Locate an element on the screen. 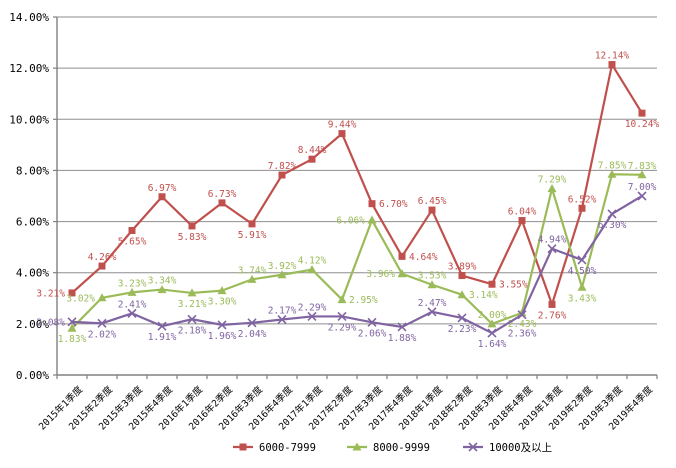  data-label: 6.06% is located at coordinates (350, 221).